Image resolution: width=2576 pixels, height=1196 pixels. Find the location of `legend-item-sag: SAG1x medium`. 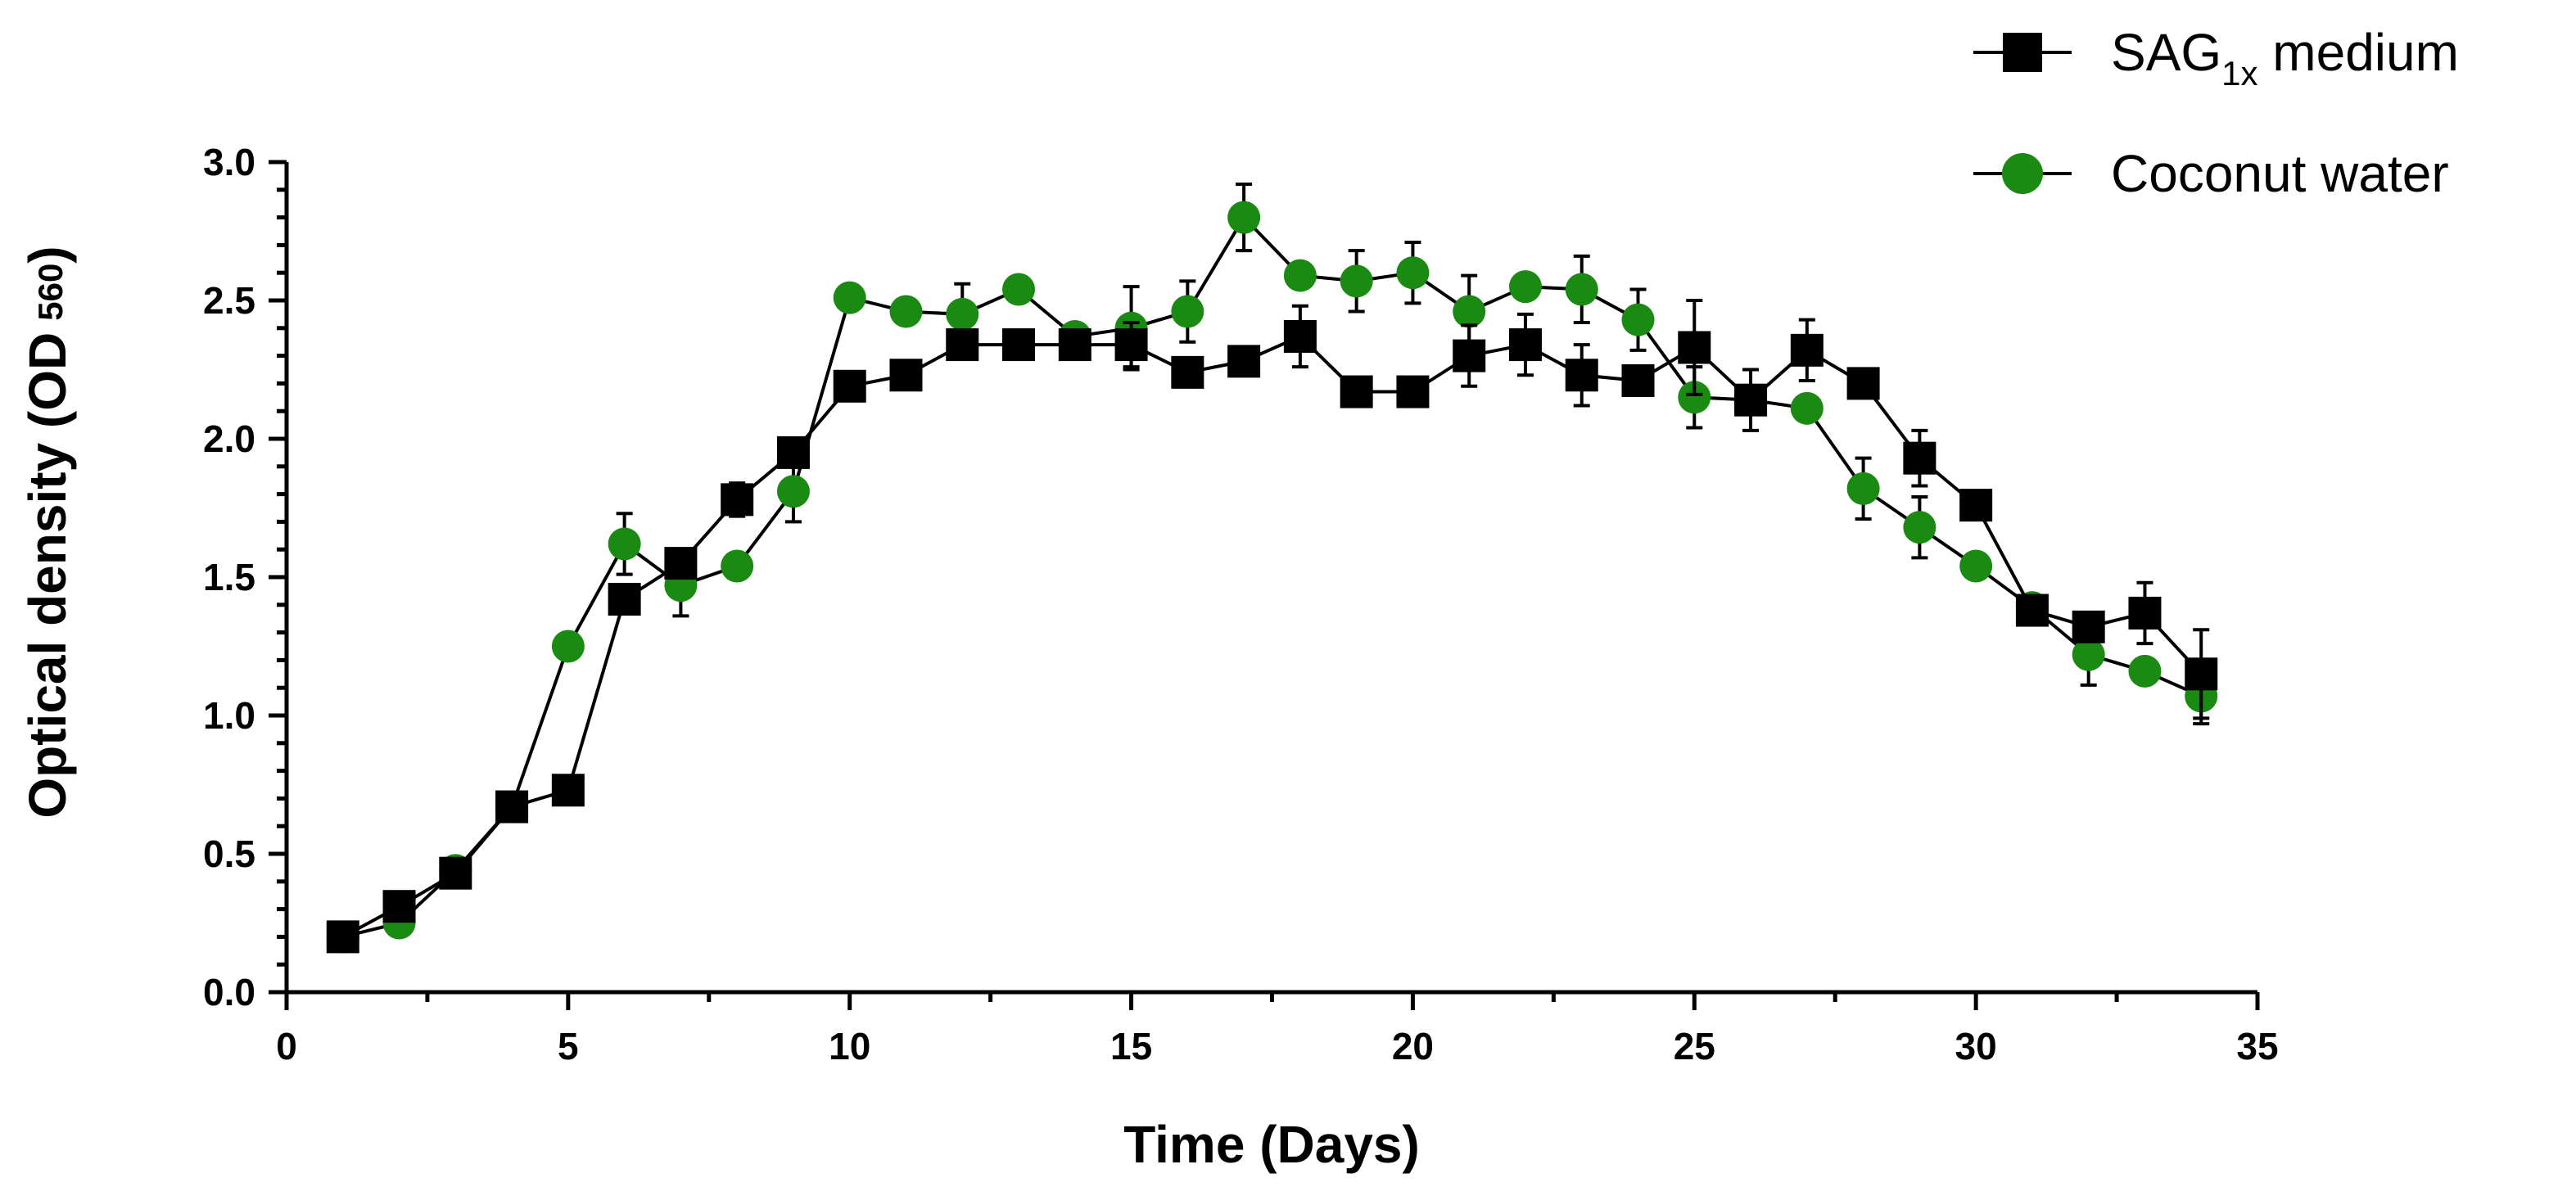

legend-item-sag: SAG1x medium is located at coordinates (2216, 58).